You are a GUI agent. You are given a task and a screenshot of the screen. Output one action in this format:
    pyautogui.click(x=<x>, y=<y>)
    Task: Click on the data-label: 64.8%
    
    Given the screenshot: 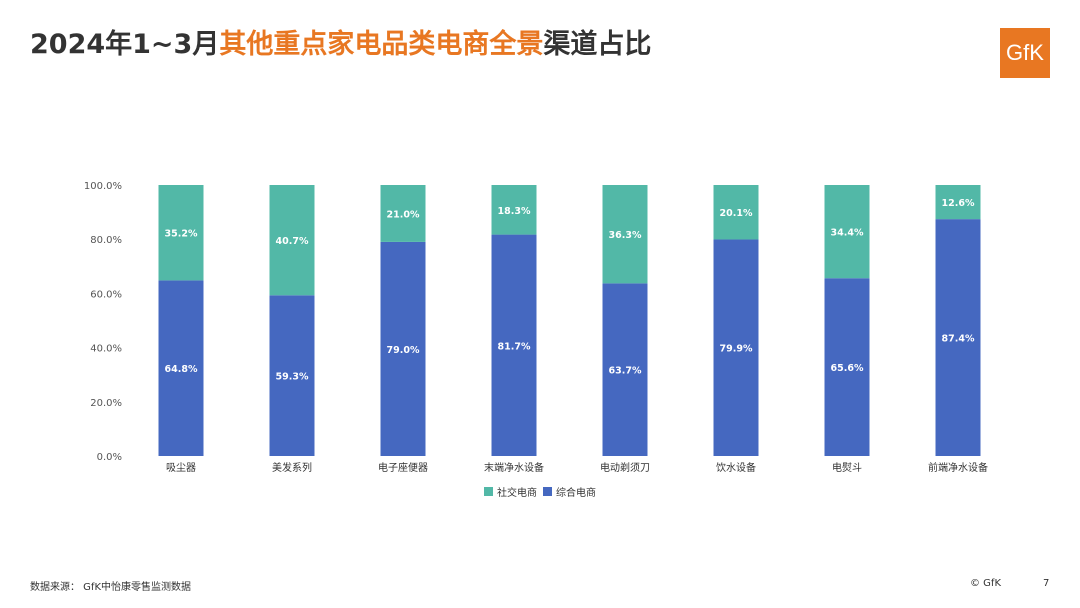 What is the action you would take?
    pyautogui.click(x=181, y=369)
    